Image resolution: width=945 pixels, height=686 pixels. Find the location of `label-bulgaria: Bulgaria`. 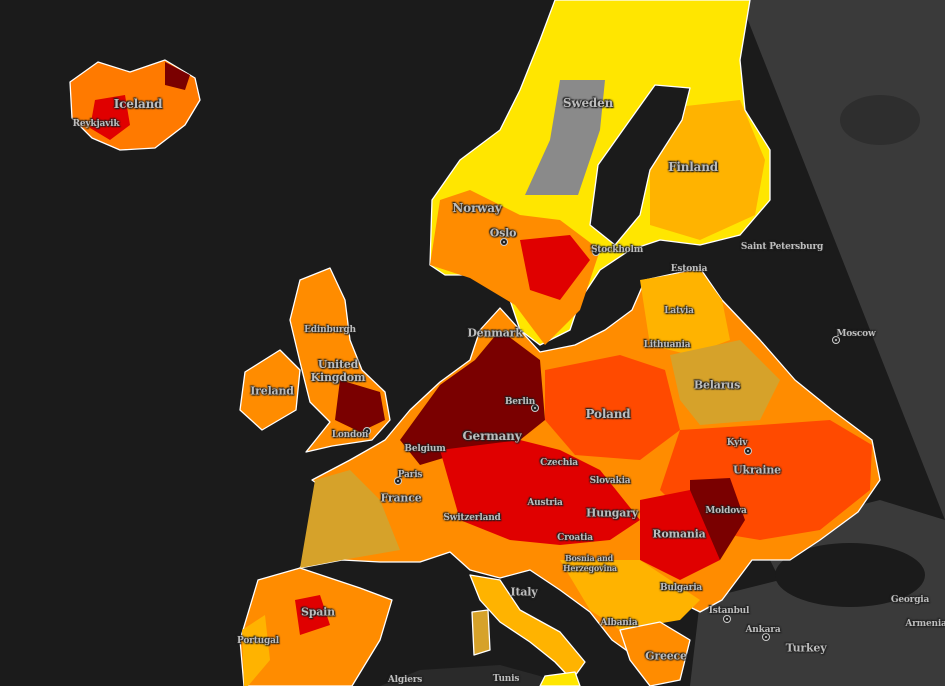

label-bulgaria: Bulgaria is located at coordinates (681, 588).